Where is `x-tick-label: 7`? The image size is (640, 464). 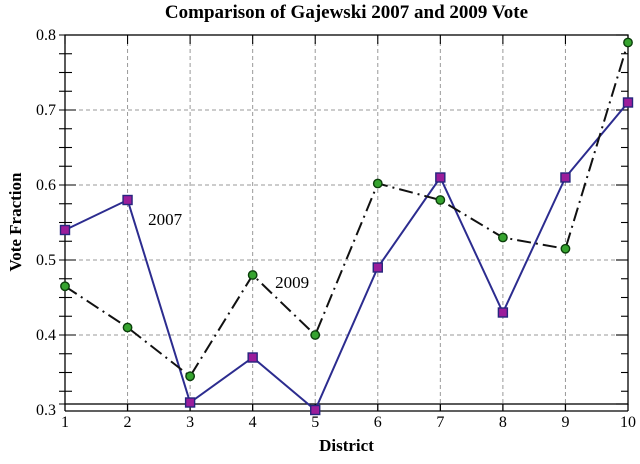 x-tick-label: 7 is located at coordinates (440, 422).